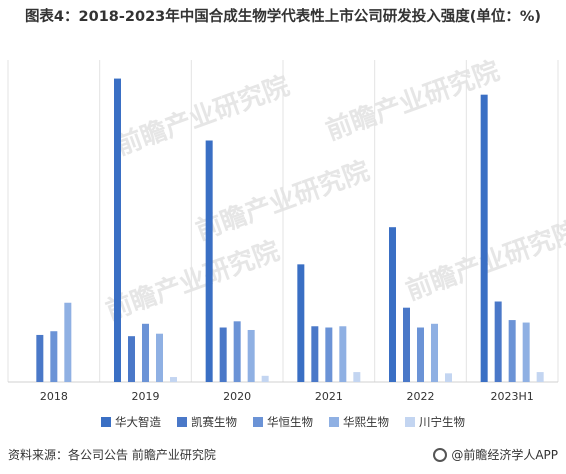 The image size is (566, 474). Describe the element at coordinates (283, 456) in the screenshot. I see `footer: 资料来源：各公司公告 前瞻产业研究院 @前瞻经济学人APP` at that location.